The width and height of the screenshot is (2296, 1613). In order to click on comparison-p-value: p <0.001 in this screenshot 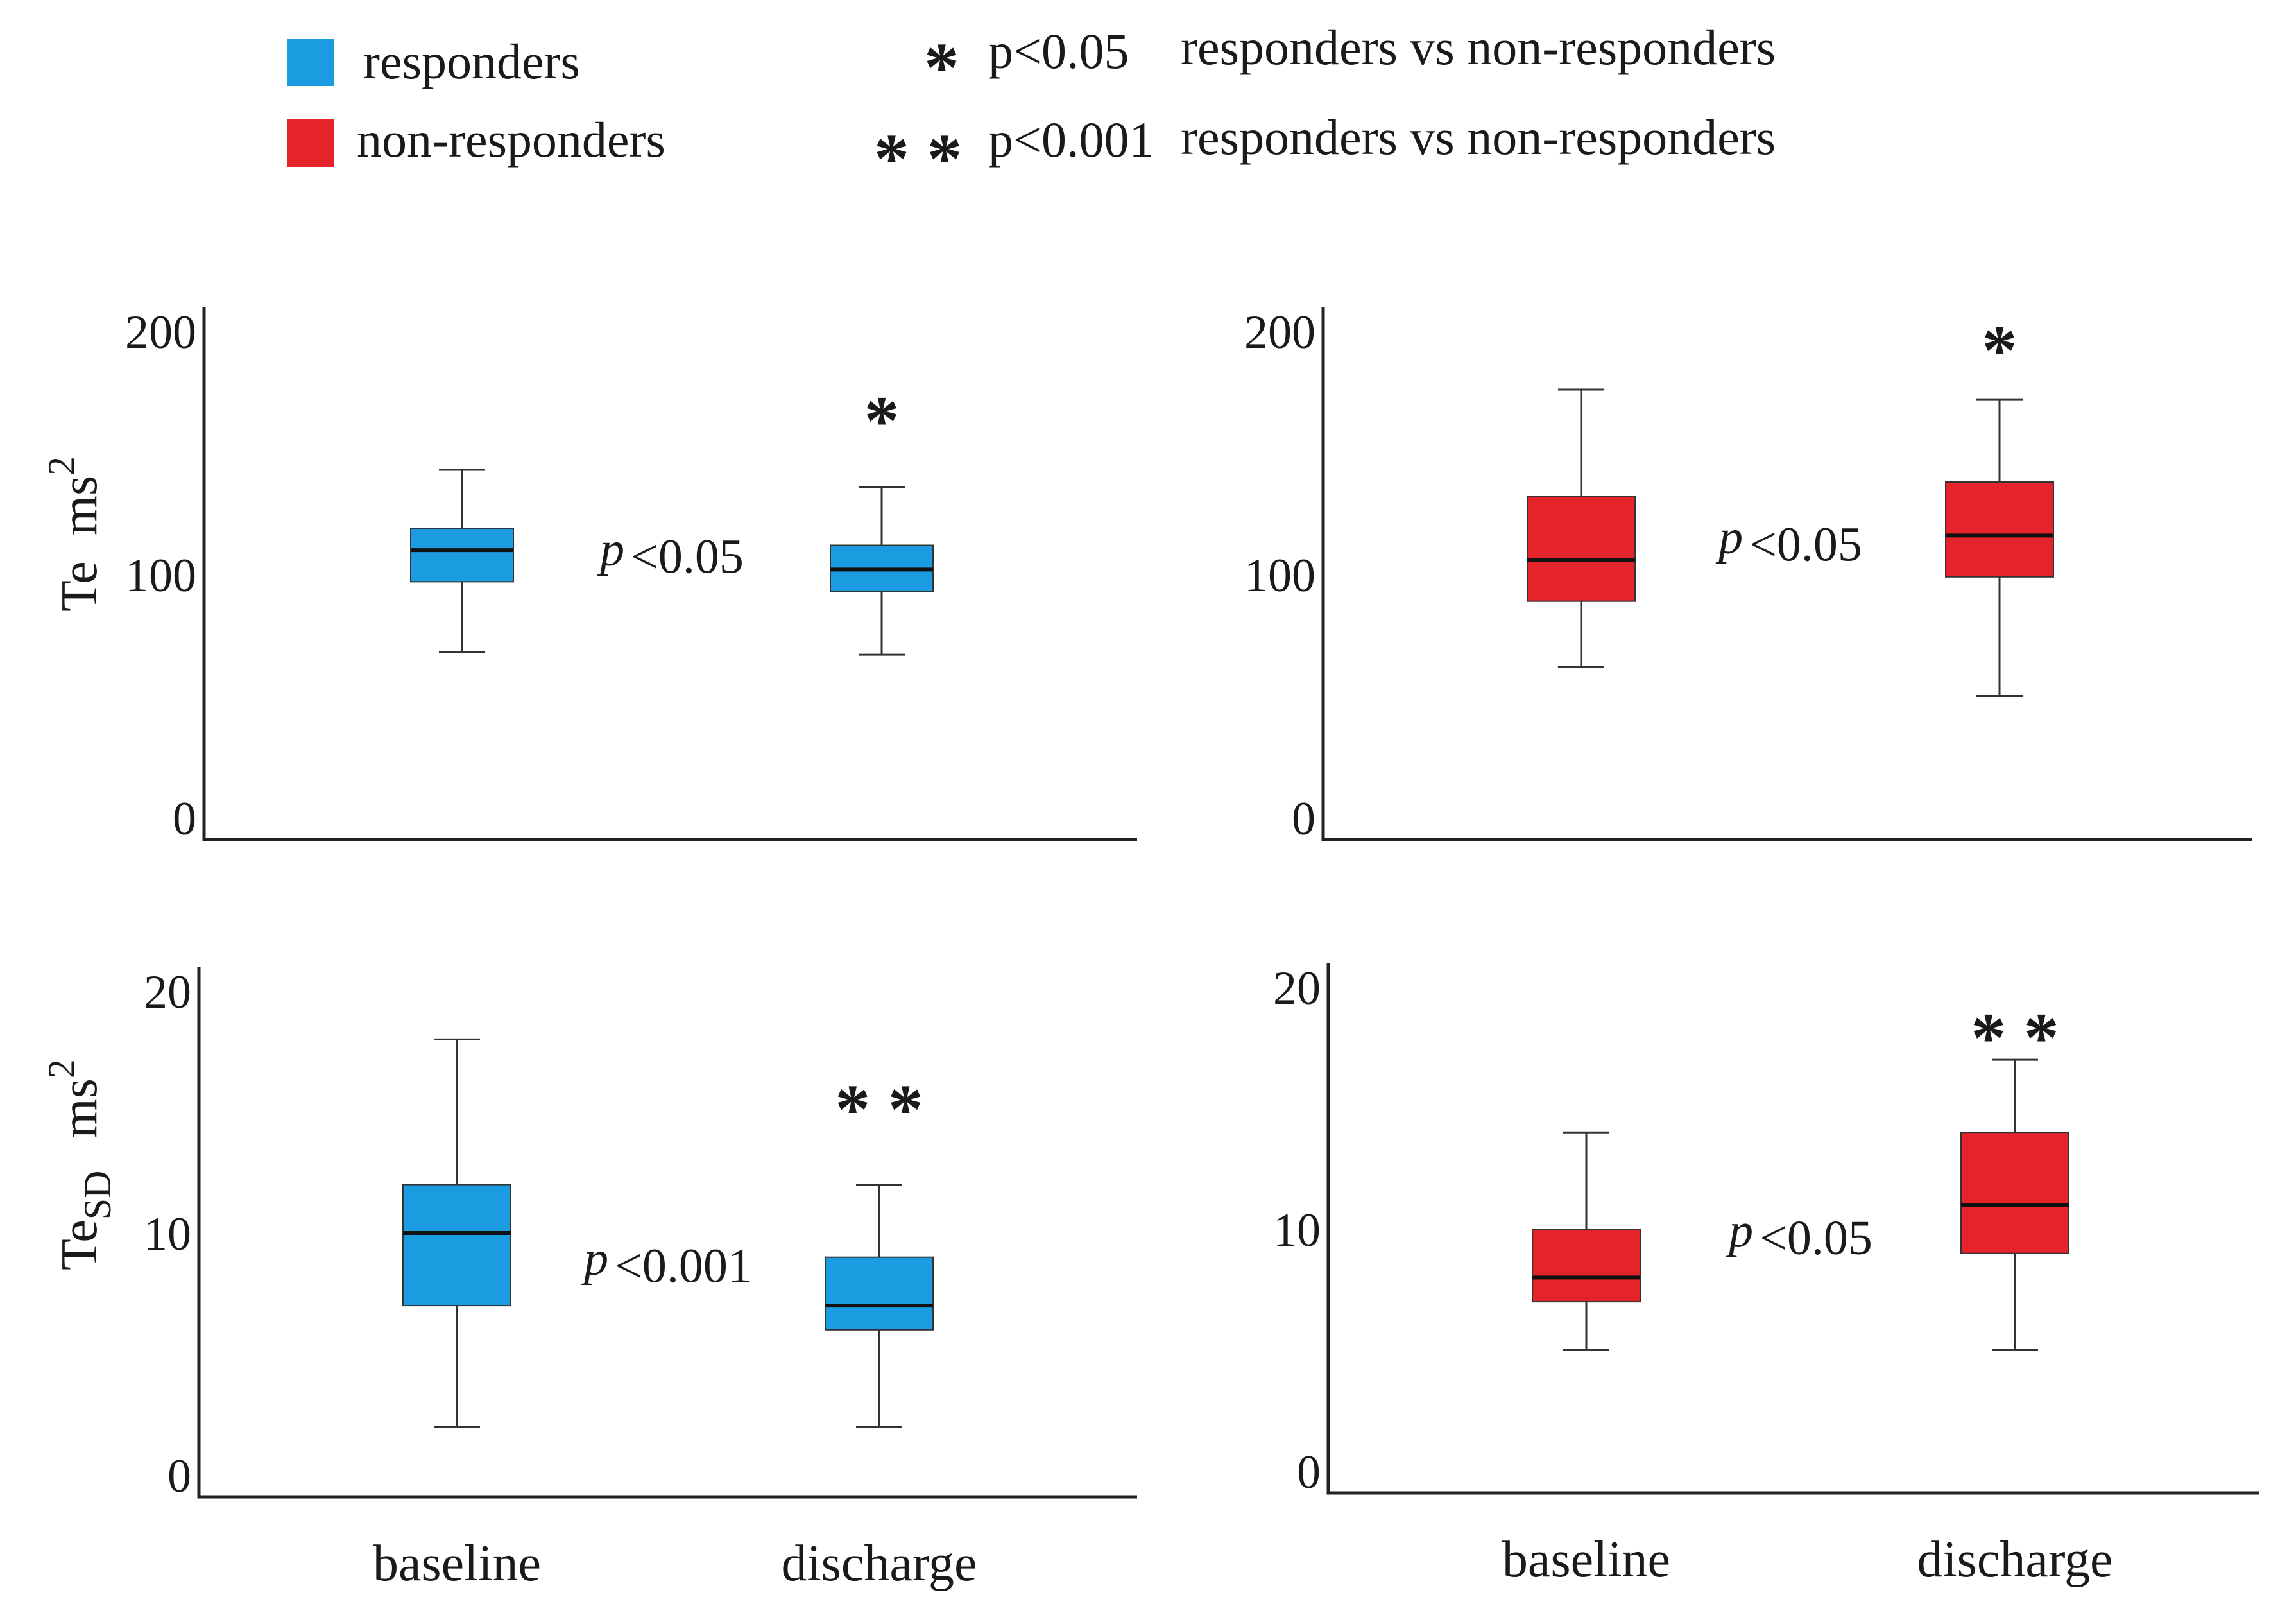, I will do `click(666, 1262)`.